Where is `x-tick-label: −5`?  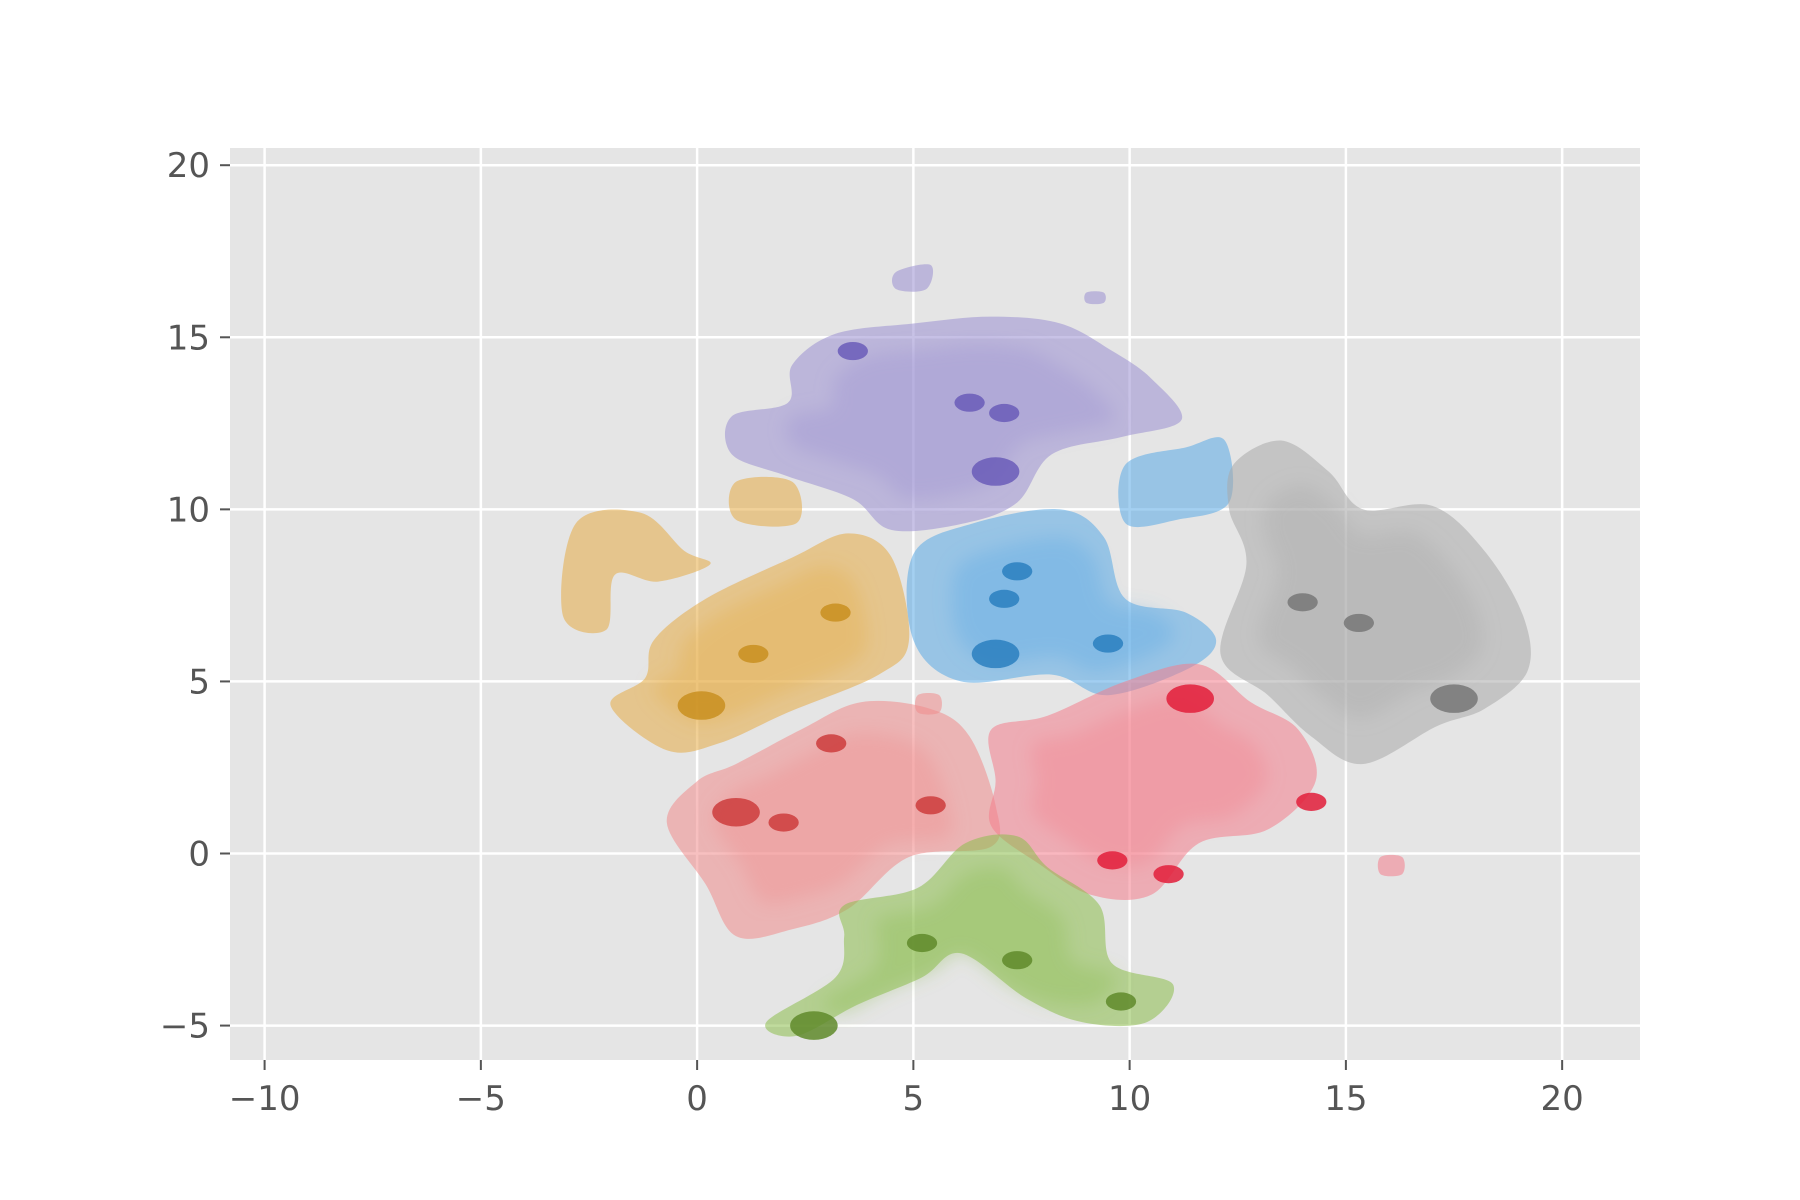 x-tick-label: −5 is located at coordinates (481, 1099).